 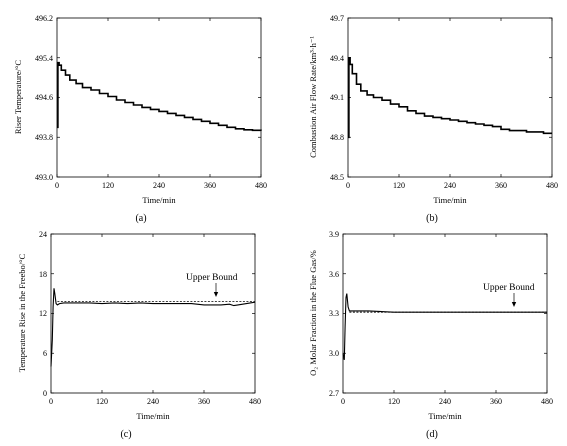 I want to click on y-axis-label: O₂ Molar Fraction in the Flue Gas/%, so click(x=313, y=313).